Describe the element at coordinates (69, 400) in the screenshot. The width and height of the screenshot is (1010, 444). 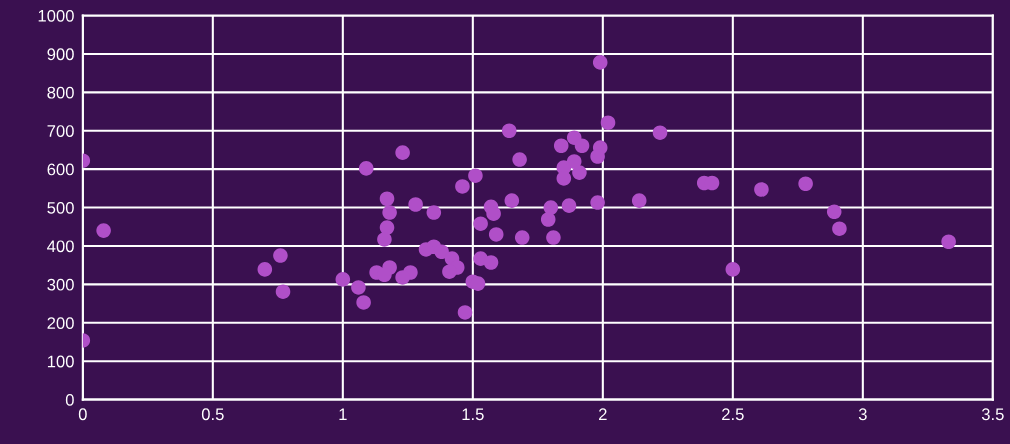
I see `y-tick-label: 0` at that location.